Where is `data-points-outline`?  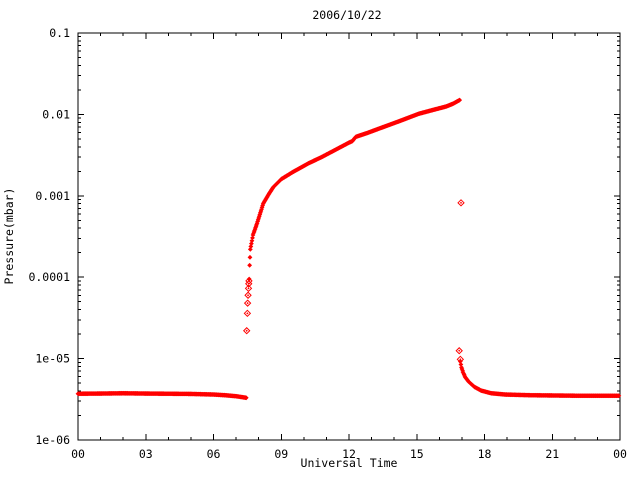 data-points-outline is located at coordinates (353, 281).